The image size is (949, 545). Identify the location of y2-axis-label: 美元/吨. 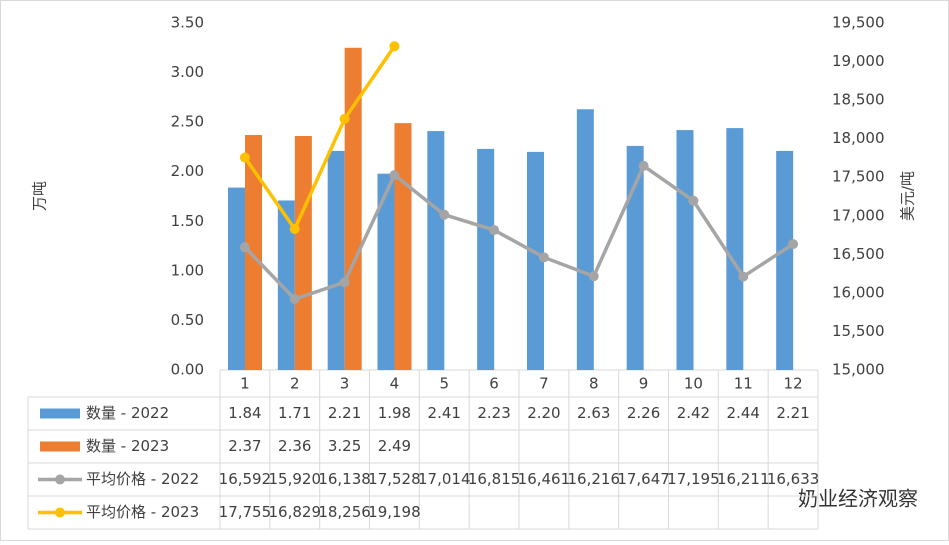
(908, 196).